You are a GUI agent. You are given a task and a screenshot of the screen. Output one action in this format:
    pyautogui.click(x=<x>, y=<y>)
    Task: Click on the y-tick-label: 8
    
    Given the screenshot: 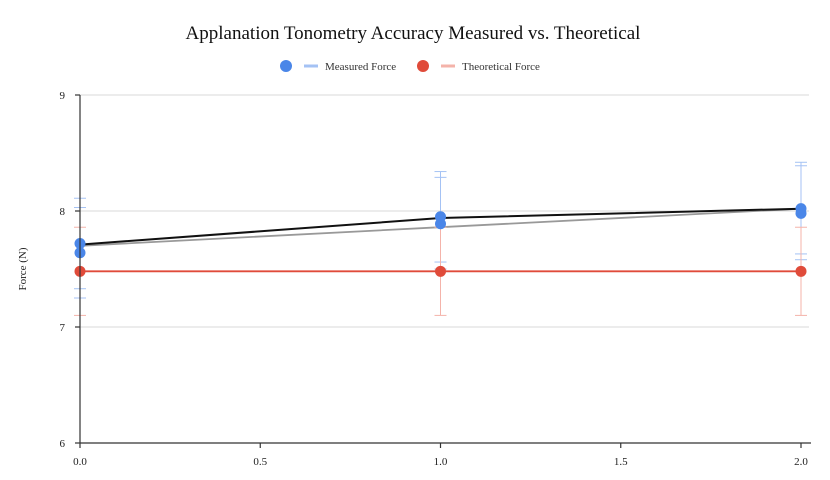 What is the action you would take?
    pyautogui.click(x=63, y=212)
    